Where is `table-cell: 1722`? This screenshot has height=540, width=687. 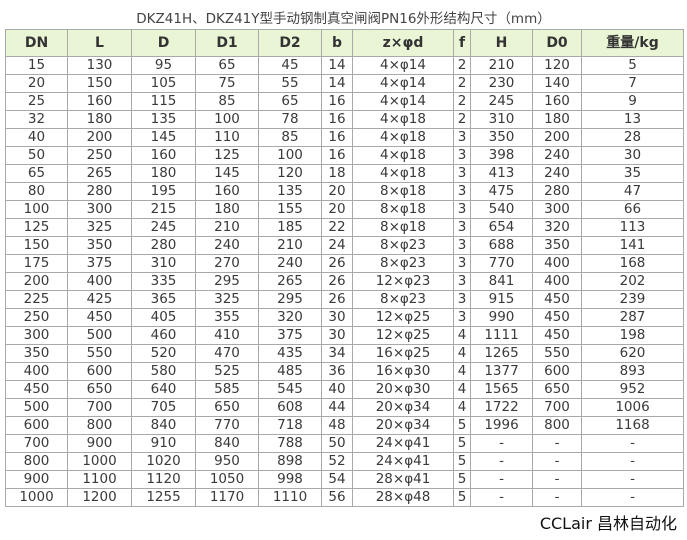 table-cell: 1722 is located at coordinates (501, 407).